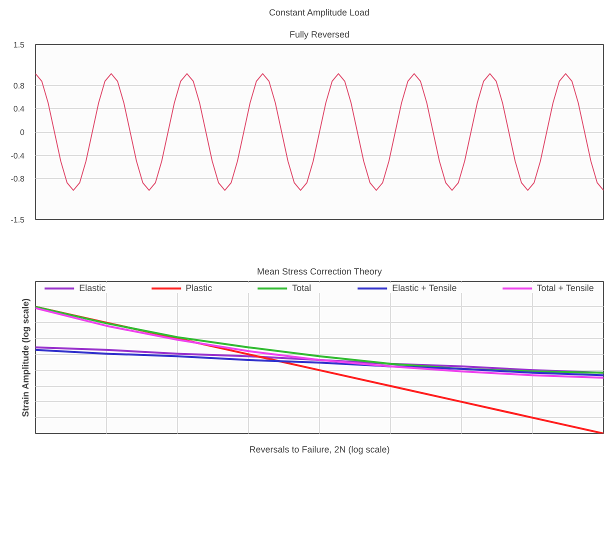  What do you see at coordinates (19, 45) in the screenshot?
I see `y-tick-label: 1.5` at bounding box center [19, 45].